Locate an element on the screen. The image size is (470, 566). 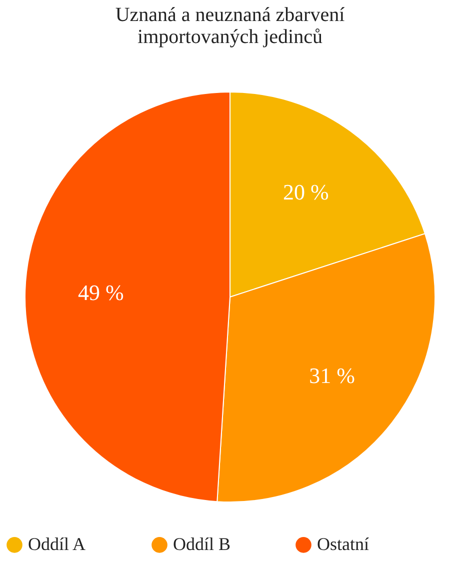
legend-label: Oddíl B is located at coordinates (202, 544).